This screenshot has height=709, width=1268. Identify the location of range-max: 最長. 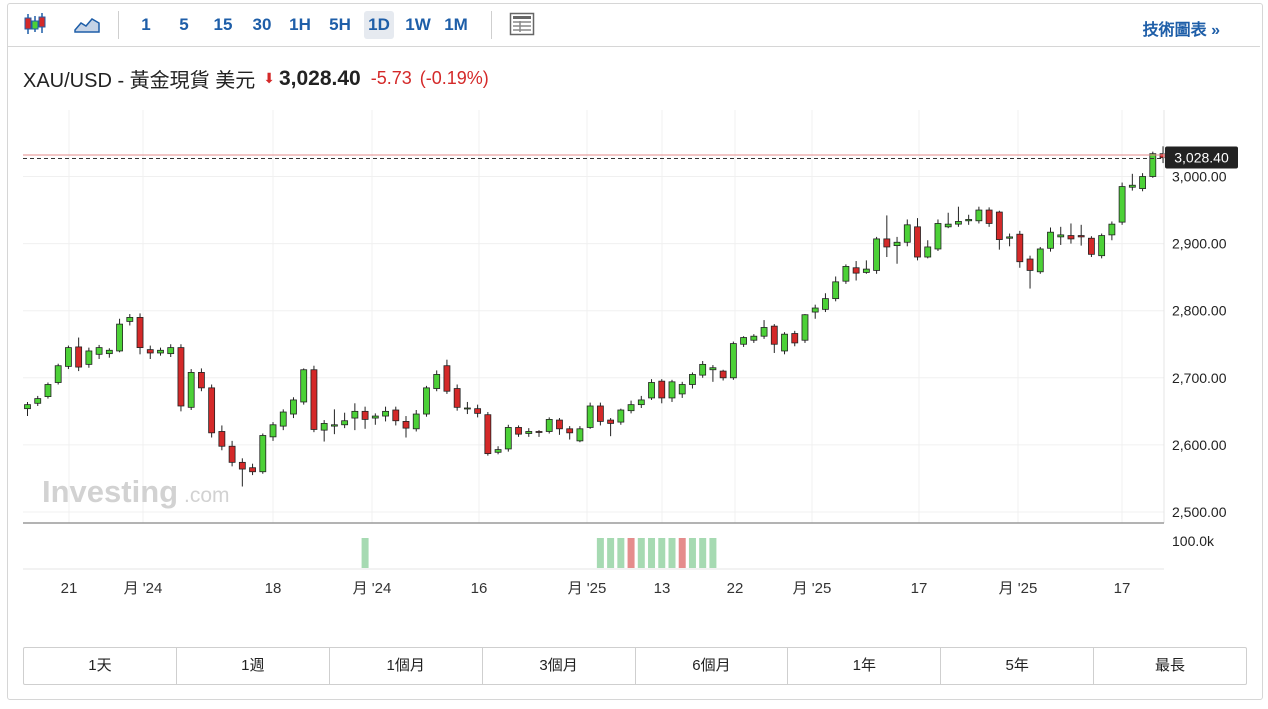
(1170, 665).